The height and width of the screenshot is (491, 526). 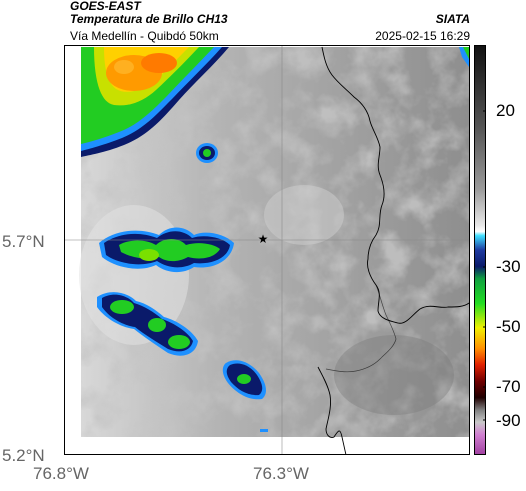 I want to click on lat-tick-label: 5.7°N, so click(x=23, y=241).